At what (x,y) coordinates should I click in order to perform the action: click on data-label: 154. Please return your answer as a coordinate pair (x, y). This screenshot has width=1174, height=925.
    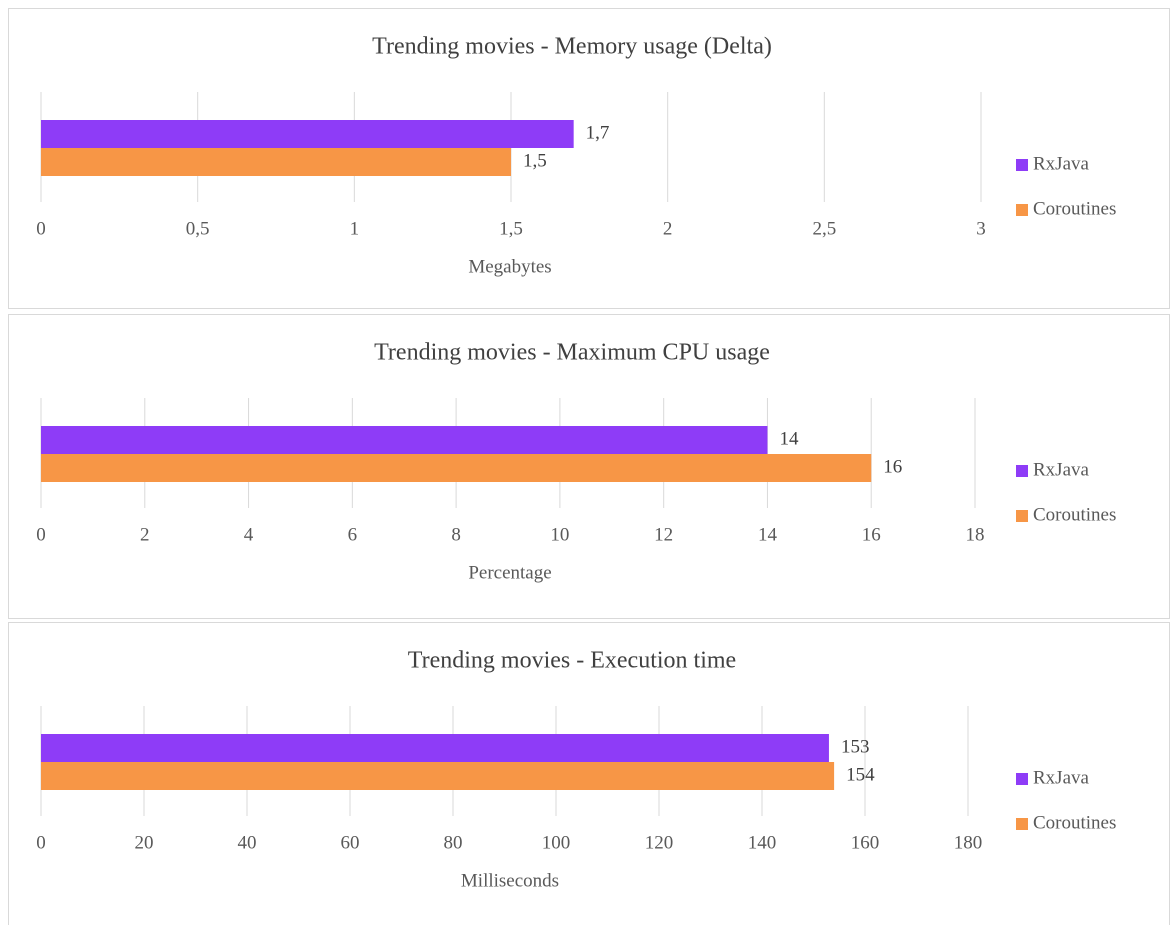
    Looking at the image, I should click on (860, 774).